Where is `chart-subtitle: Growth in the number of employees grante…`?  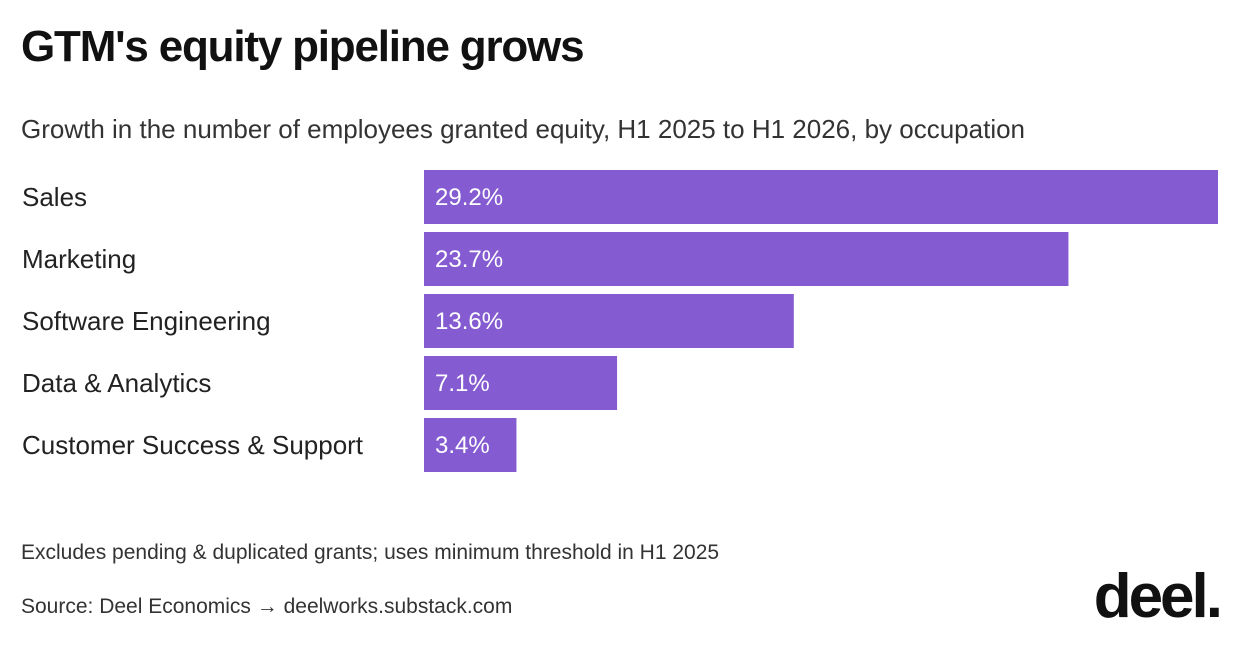
chart-subtitle: Growth in the number of employees grante… is located at coordinates (523, 129).